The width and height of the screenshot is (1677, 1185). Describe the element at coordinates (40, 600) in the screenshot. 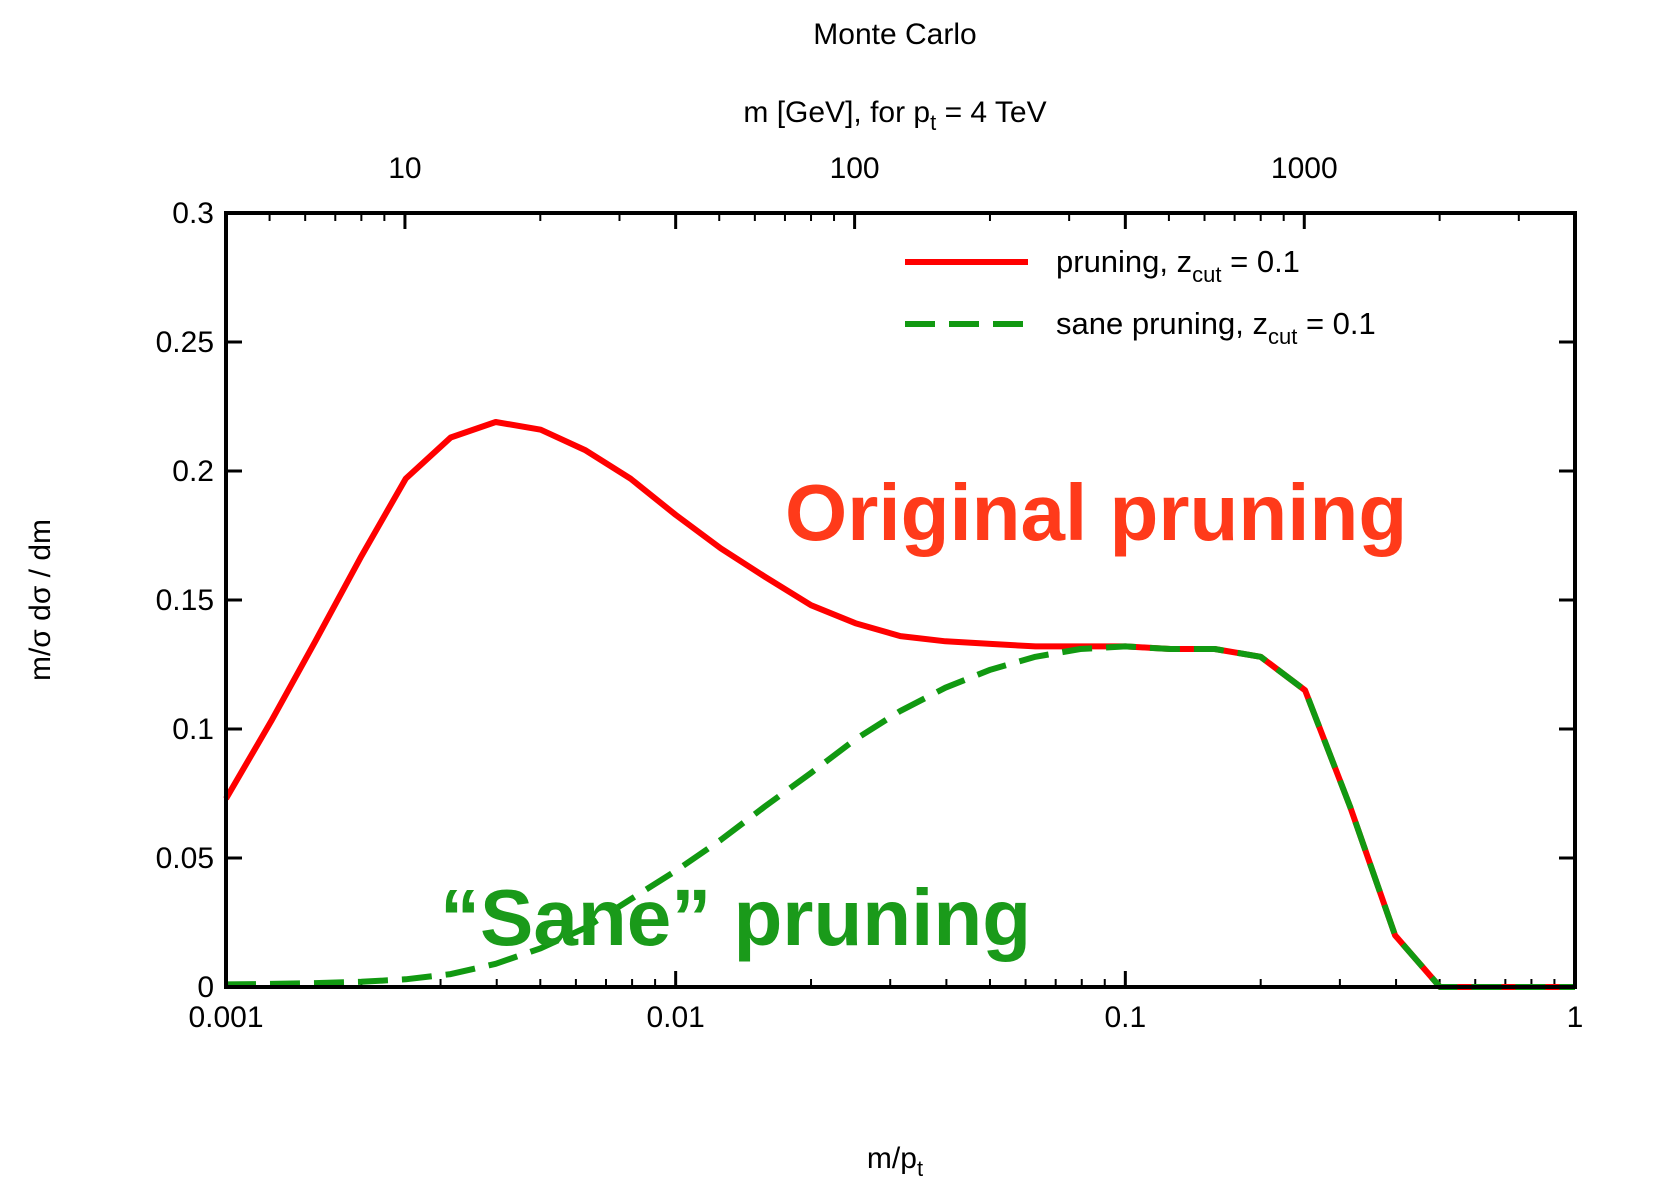

I see `y-axis-label: m/σ dσ / dm` at that location.